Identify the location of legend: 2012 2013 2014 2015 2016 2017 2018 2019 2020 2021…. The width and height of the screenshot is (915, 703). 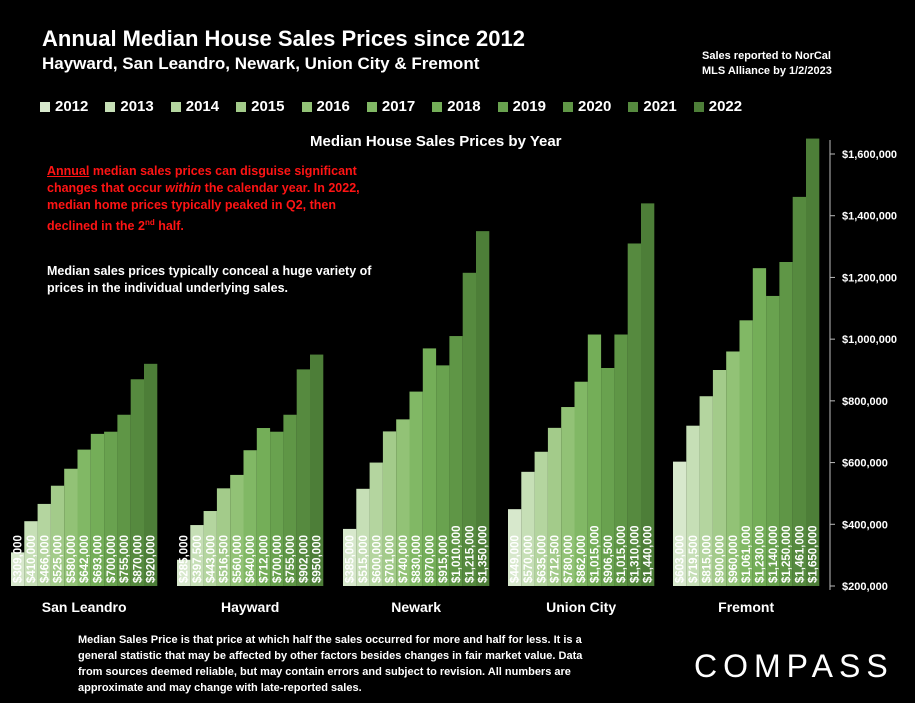
(399, 106).